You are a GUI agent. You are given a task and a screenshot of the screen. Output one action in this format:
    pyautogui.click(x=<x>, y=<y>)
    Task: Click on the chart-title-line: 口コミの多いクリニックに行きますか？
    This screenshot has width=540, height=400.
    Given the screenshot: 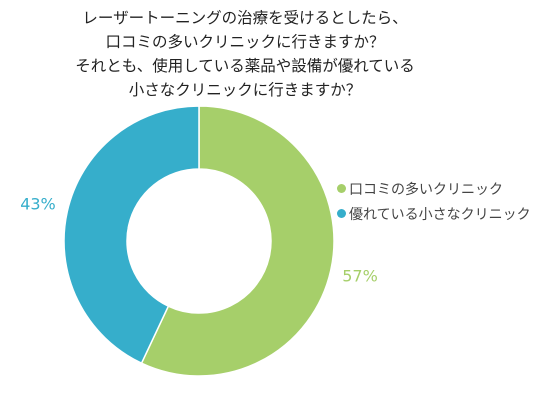 What is the action you would take?
    pyautogui.click(x=245, y=42)
    